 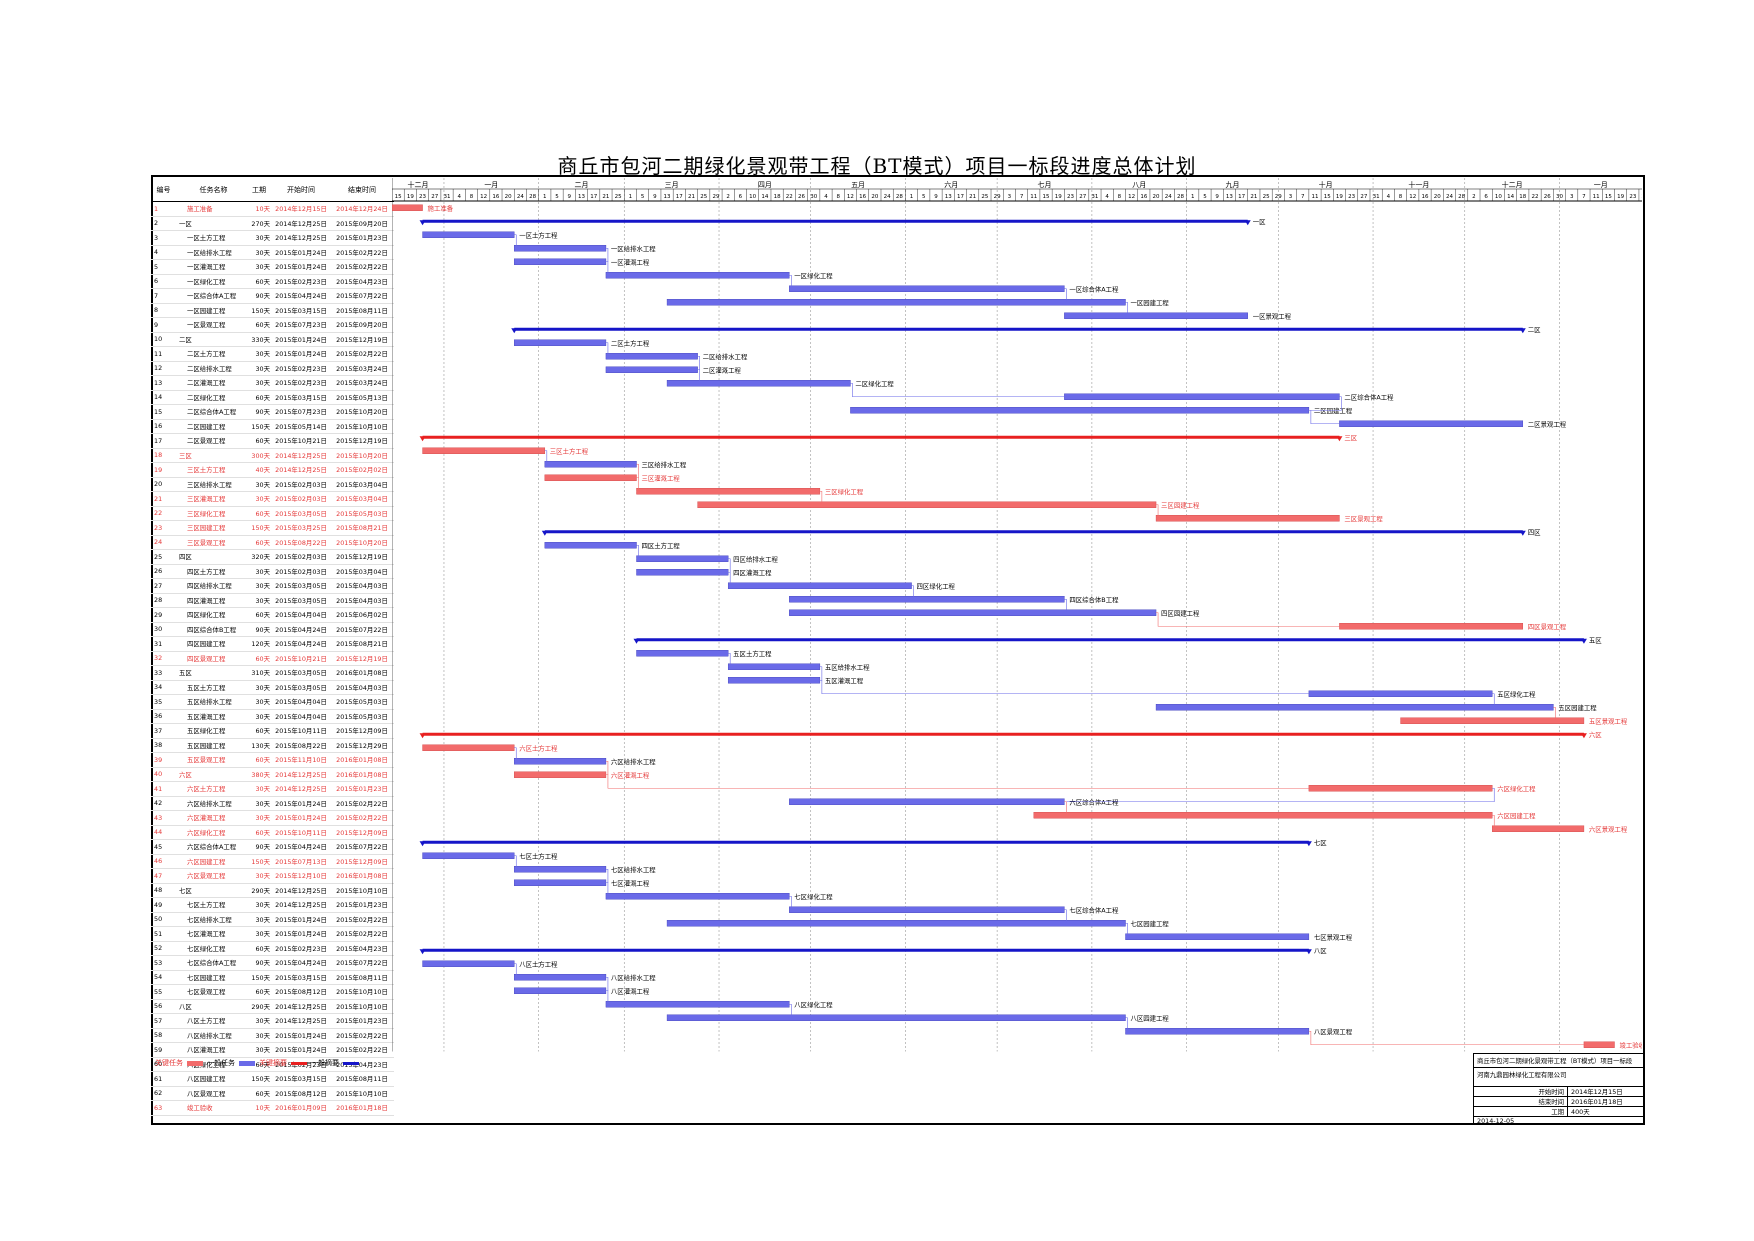 What do you see at coordinates (272, 543) in the screenshot?
I see `table-row: 24 三区景观工程 60天 2015年08月22日 2015年10月20日` at bounding box center [272, 543].